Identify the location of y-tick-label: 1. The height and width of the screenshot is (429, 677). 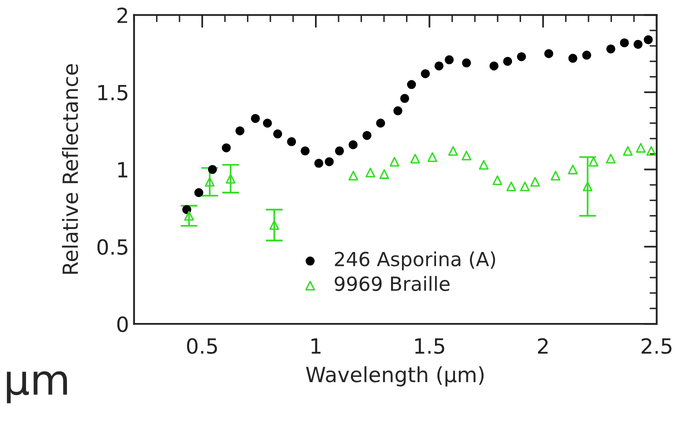
(123, 170).